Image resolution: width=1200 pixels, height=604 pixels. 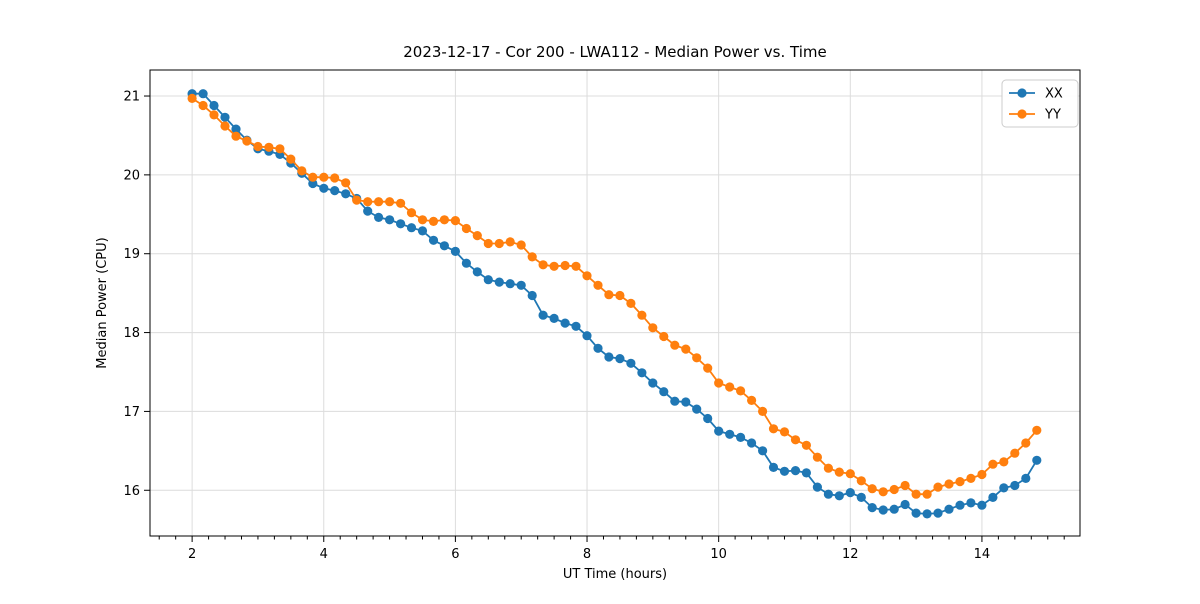 I want to click on y-axis-label: Median Power (CPU), so click(x=102, y=302).